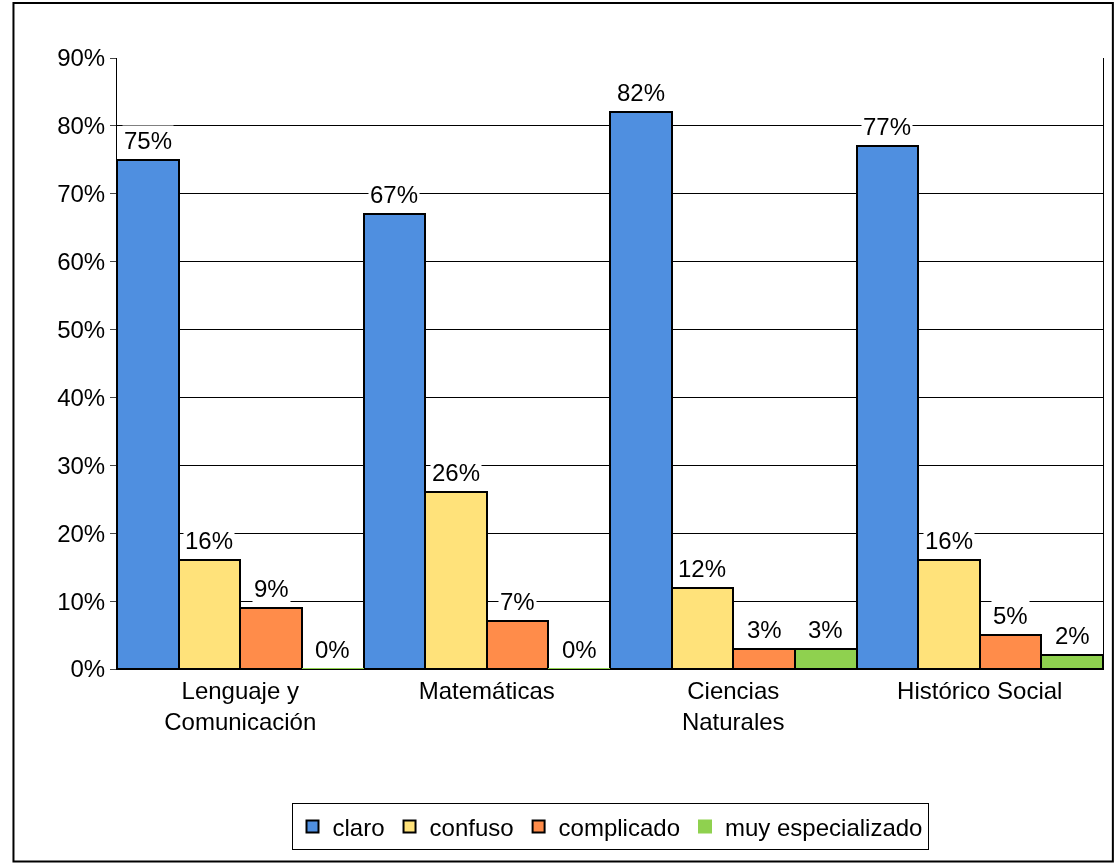 The height and width of the screenshot is (863, 1115). What do you see at coordinates (517, 601) in the screenshot?
I see `data-label: 7%` at bounding box center [517, 601].